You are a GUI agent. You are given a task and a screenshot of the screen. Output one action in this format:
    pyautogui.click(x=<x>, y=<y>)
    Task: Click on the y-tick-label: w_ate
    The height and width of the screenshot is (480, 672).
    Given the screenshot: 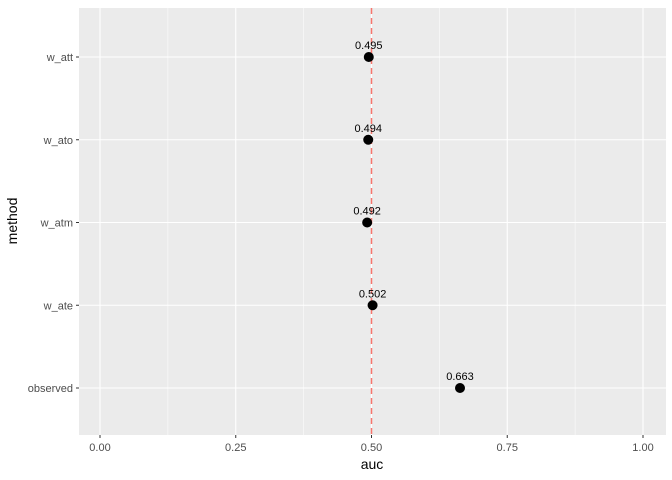 What is the action you would take?
    pyautogui.click(x=58, y=306)
    